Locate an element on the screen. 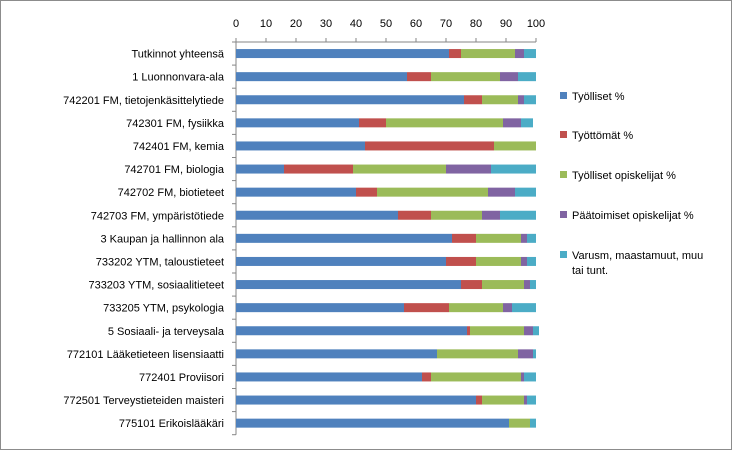 This screenshot has width=732, height=450. x-tick-label: 100 is located at coordinates (536, 24).